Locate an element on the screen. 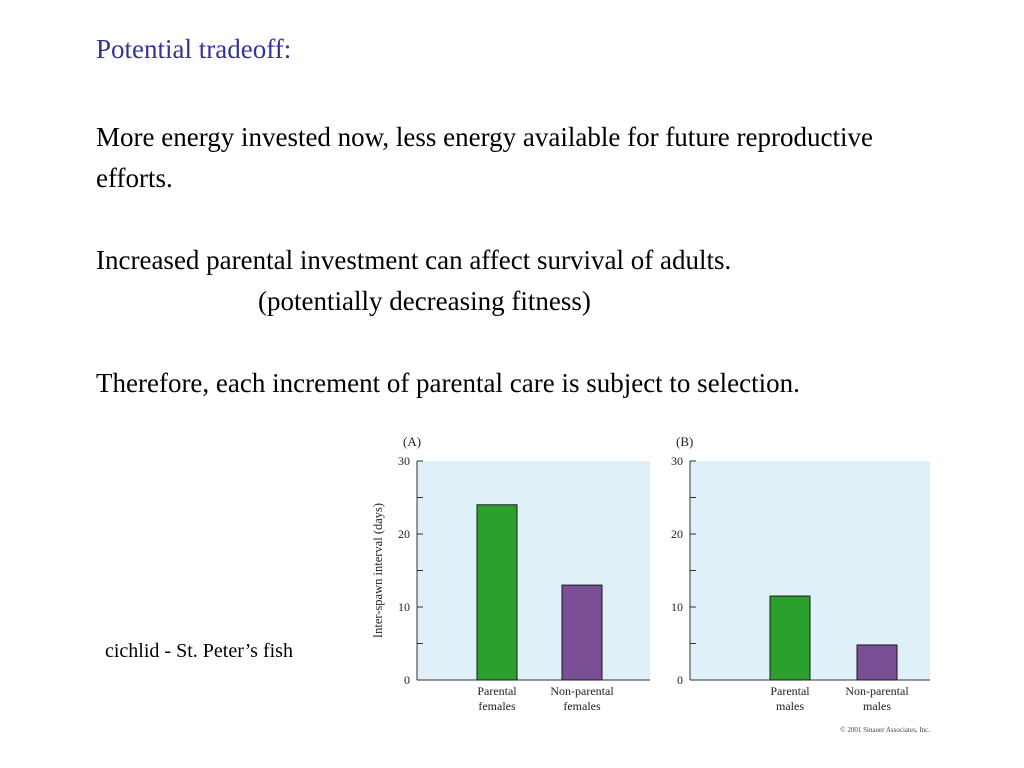 The width and height of the screenshot is (1024, 768). y-axis-label: Inter-spawn interval (days) is located at coordinates (378, 570).